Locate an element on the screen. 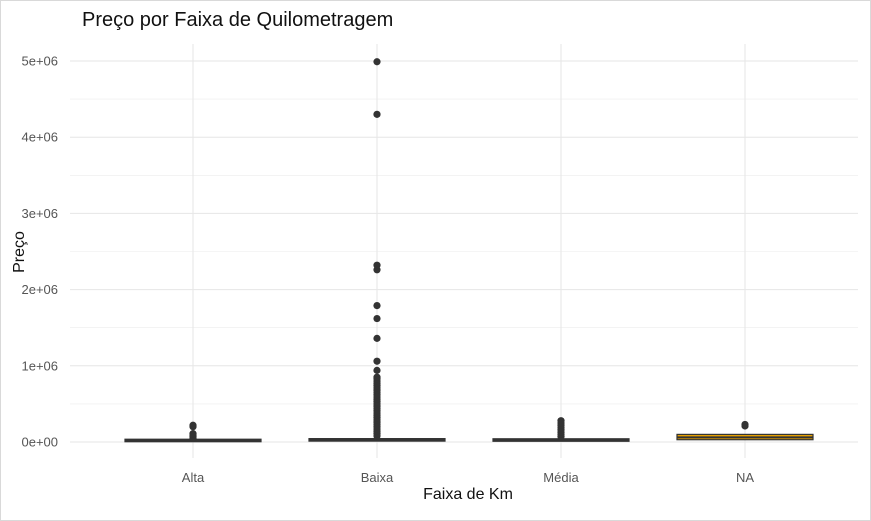 This screenshot has width=871, height=521. x-tick-label: NA is located at coordinates (745, 477).